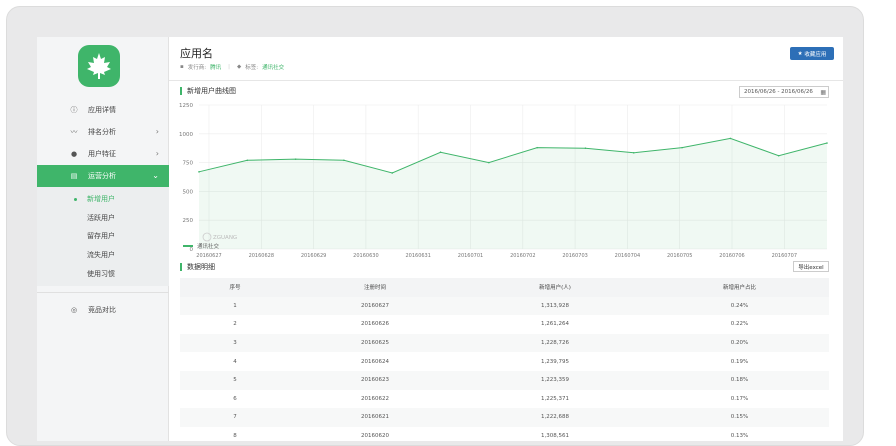 Image resolution: width=896 pixels, height=446 pixels. I want to click on publisher-value: 腾讯, so click(216, 68).